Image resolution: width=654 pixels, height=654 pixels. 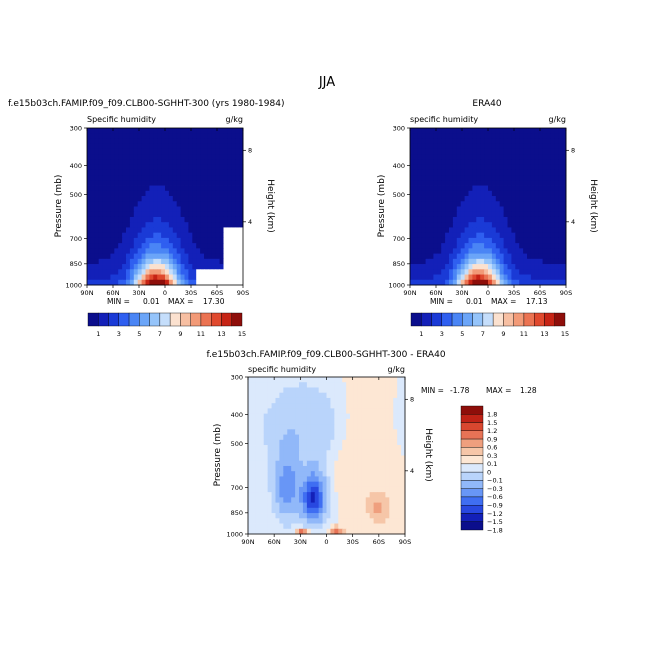 What do you see at coordinates (217, 293) in the screenshot?
I see `panel1-xtick-label: 60S` at bounding box center [217, 293].